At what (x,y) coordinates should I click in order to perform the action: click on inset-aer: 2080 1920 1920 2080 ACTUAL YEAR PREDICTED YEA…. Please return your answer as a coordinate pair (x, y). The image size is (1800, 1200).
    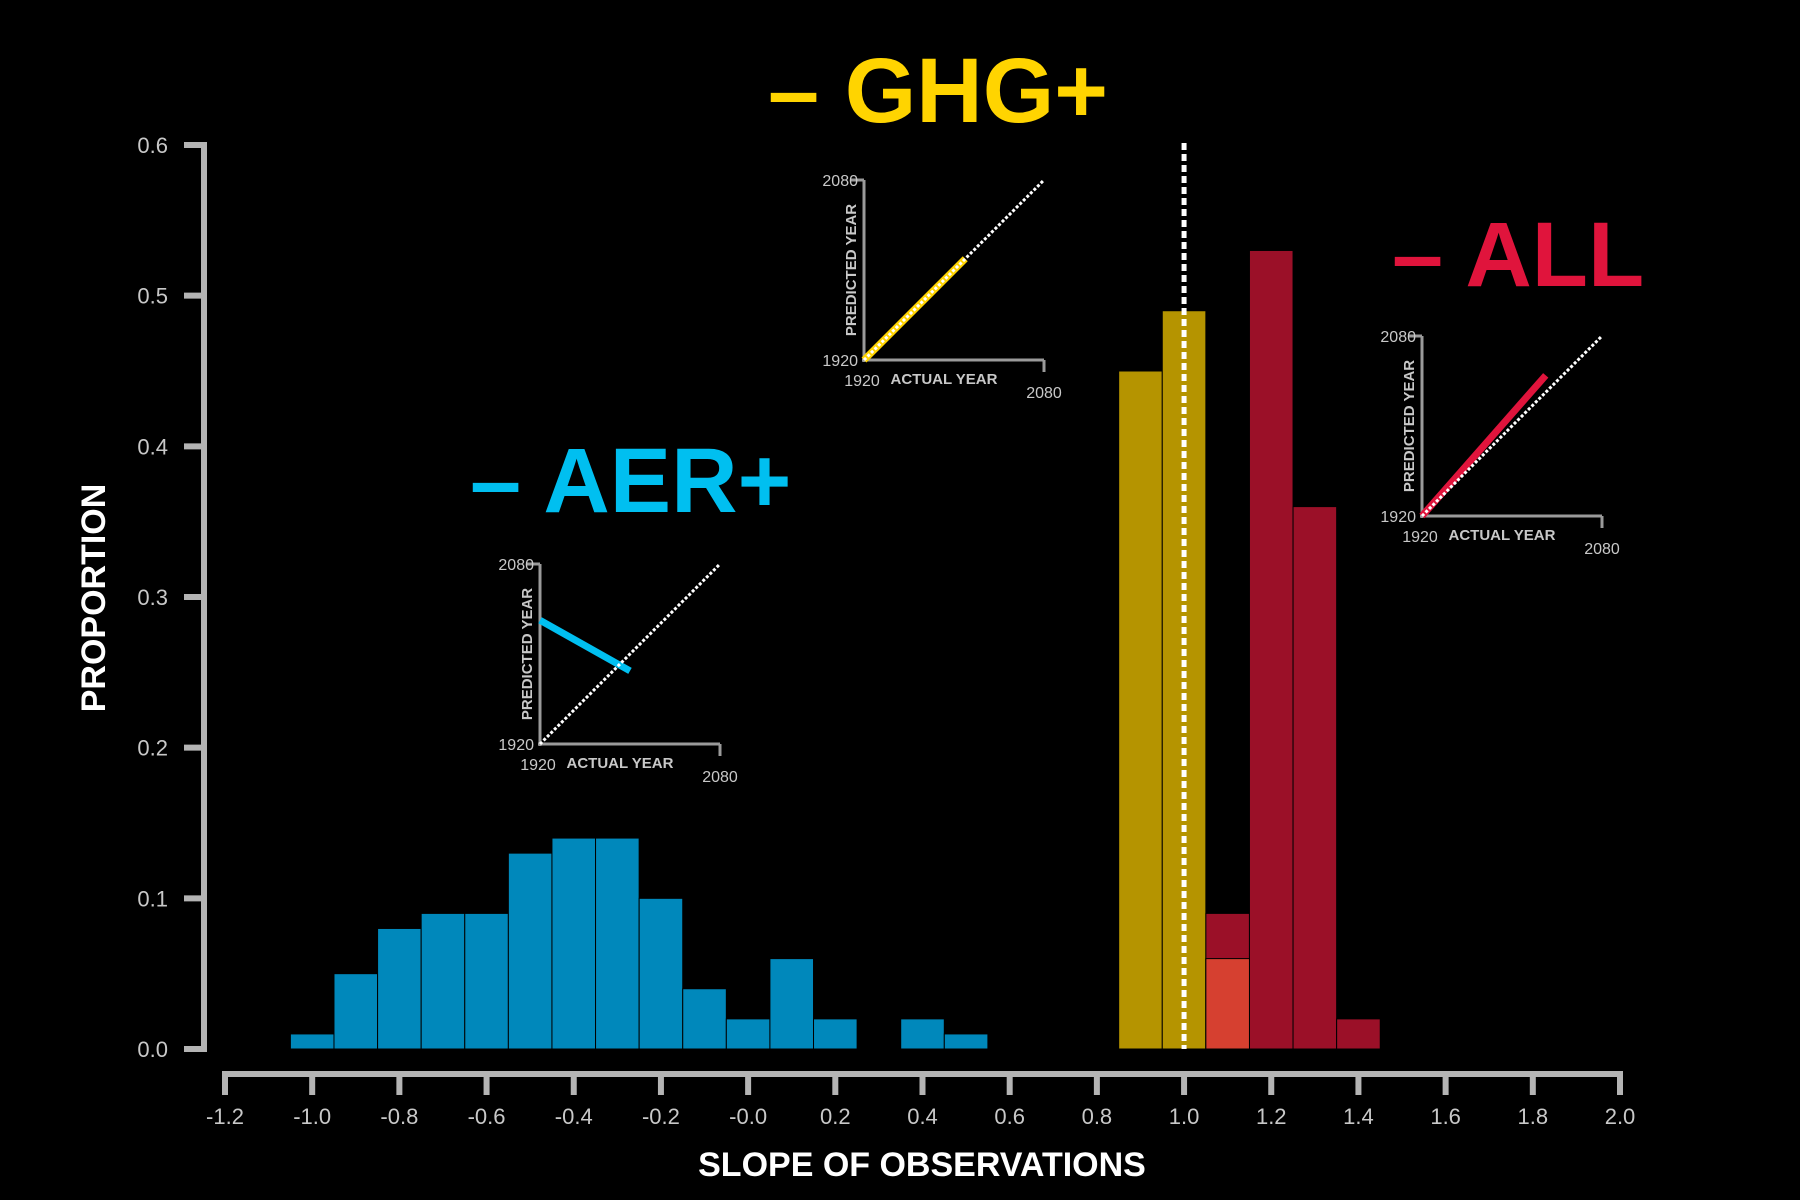
    Looking at the image, I should click on (617, 671).